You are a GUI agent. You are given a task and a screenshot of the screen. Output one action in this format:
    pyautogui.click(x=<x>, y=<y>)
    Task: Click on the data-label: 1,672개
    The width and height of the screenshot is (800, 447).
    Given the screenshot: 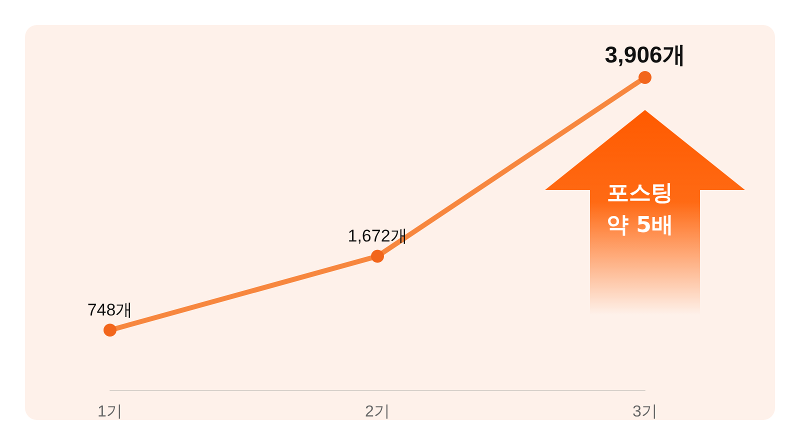 What is the action you would take?
    pyautogui.click(x=378, y=236)
    